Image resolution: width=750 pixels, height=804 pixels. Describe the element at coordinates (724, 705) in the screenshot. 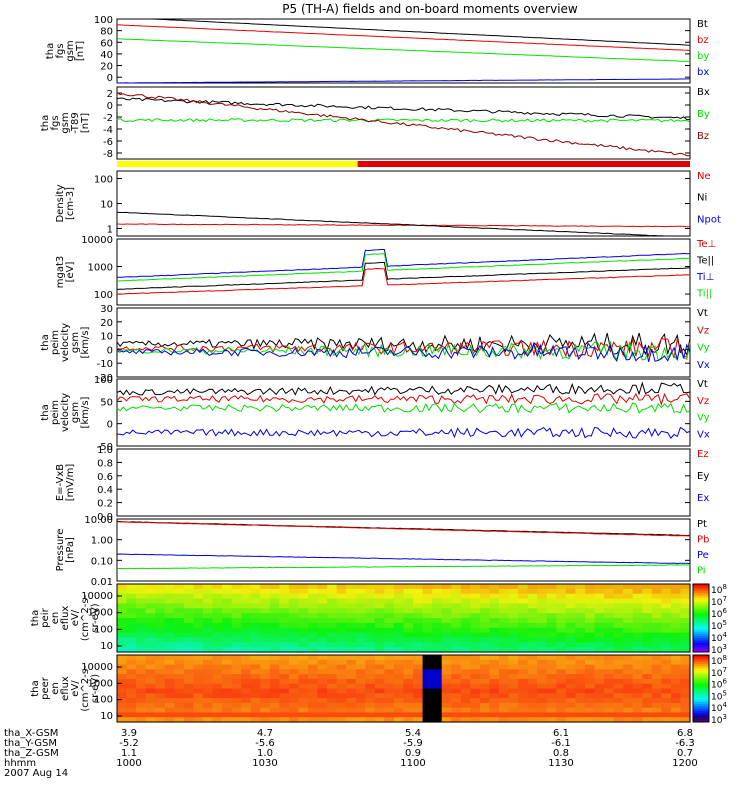

I see `colorbar-tick-exp: 4` at that location.